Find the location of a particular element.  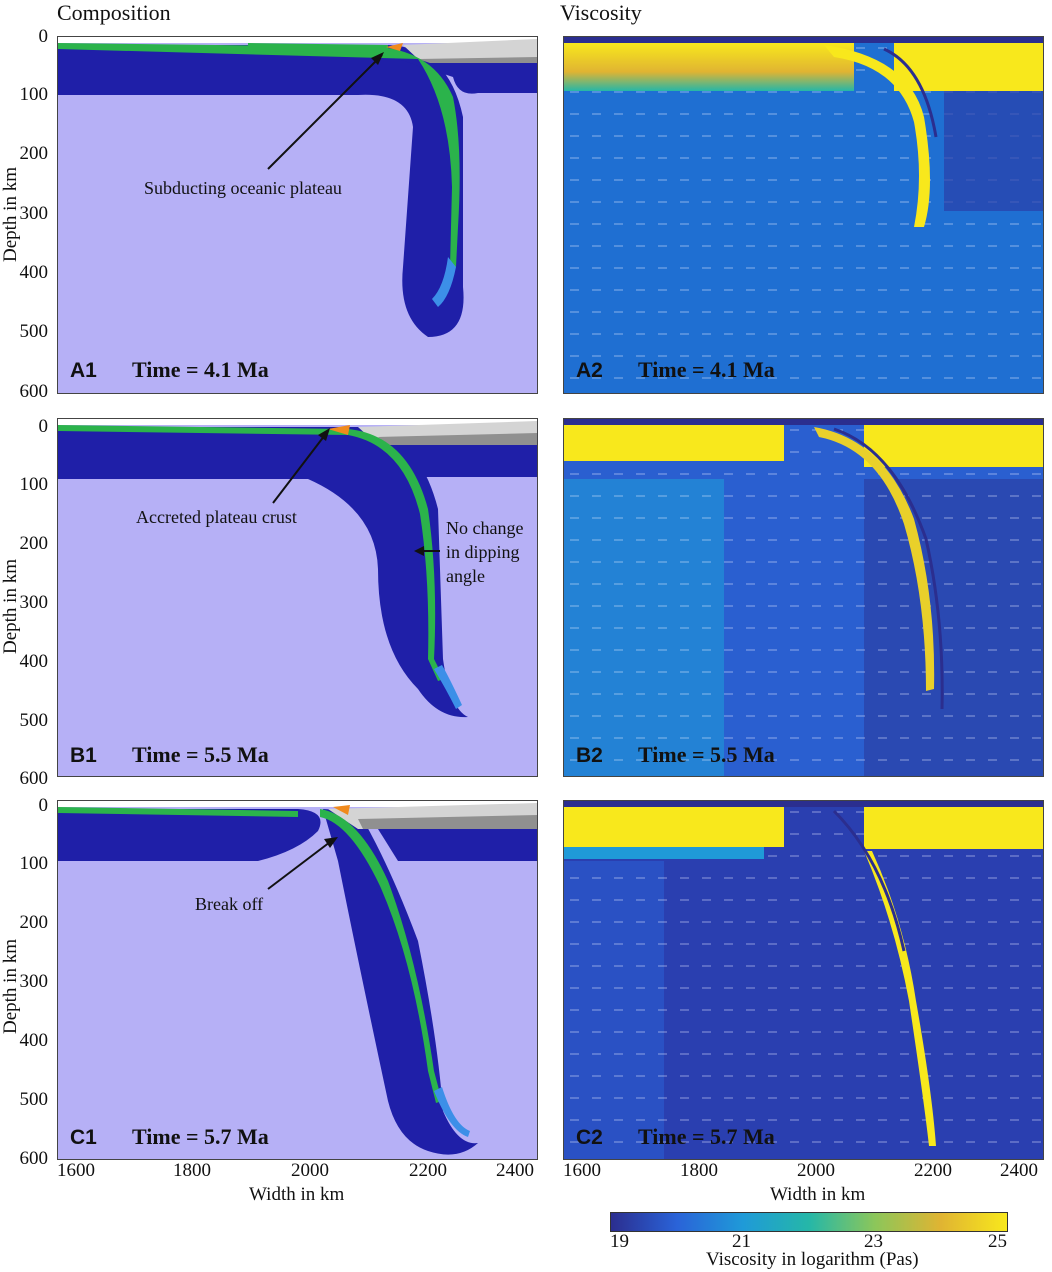

panel-label: B2 is located at coordinates (589, 755).